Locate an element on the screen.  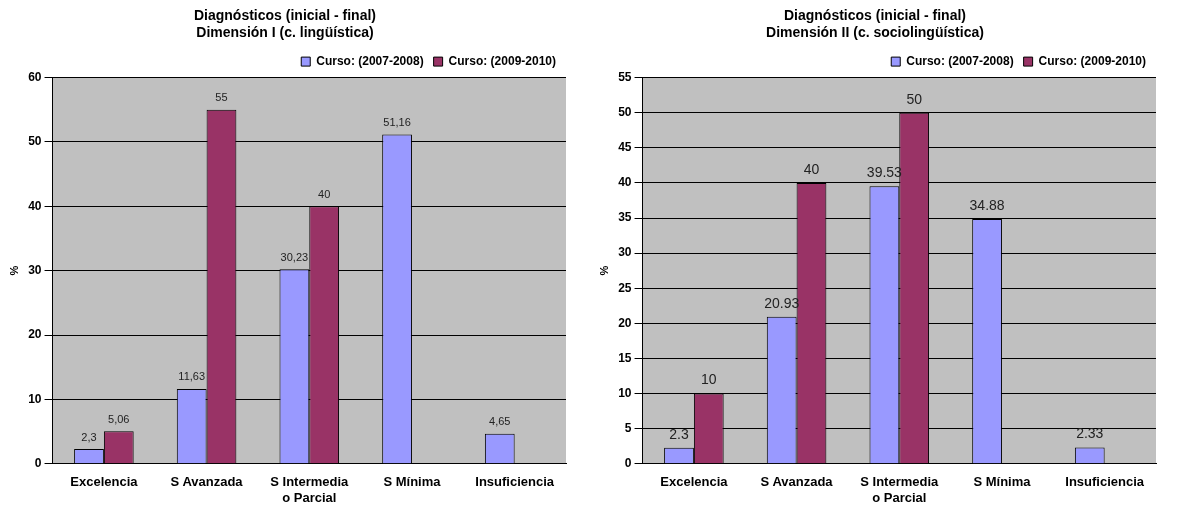
chart-title: Diagnósticos (inicial - final) Dimensión I (c. lingüística) is located at coordinates (285, 24).